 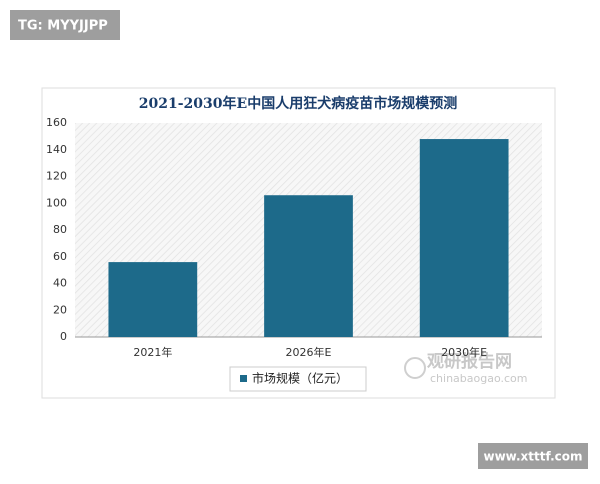 I want to click on legend-box, so click(x=298, y=379).